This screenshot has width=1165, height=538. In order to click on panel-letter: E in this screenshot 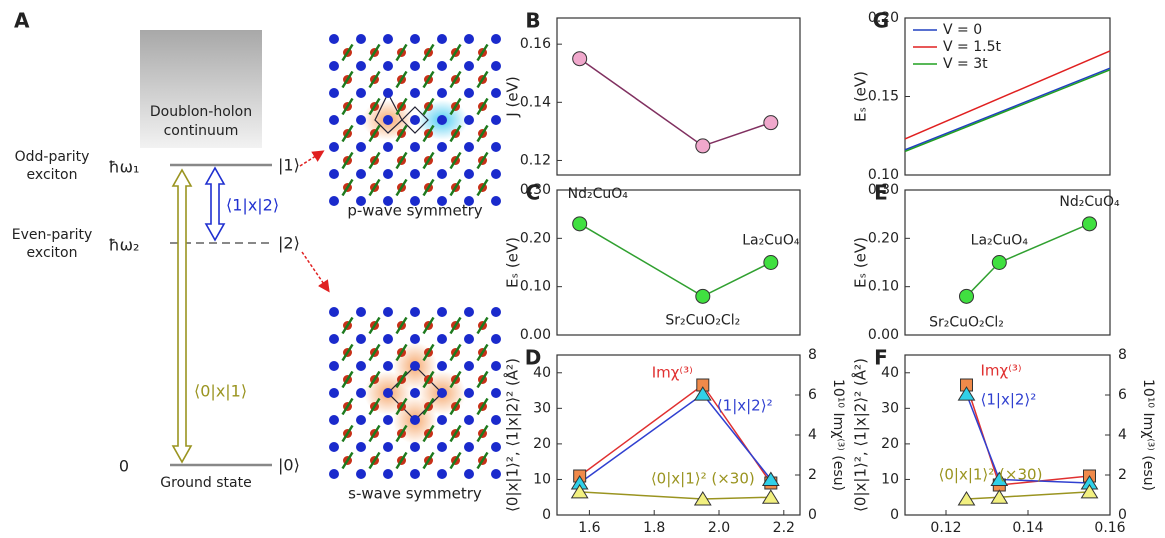, I will do `click(881, 193)`.